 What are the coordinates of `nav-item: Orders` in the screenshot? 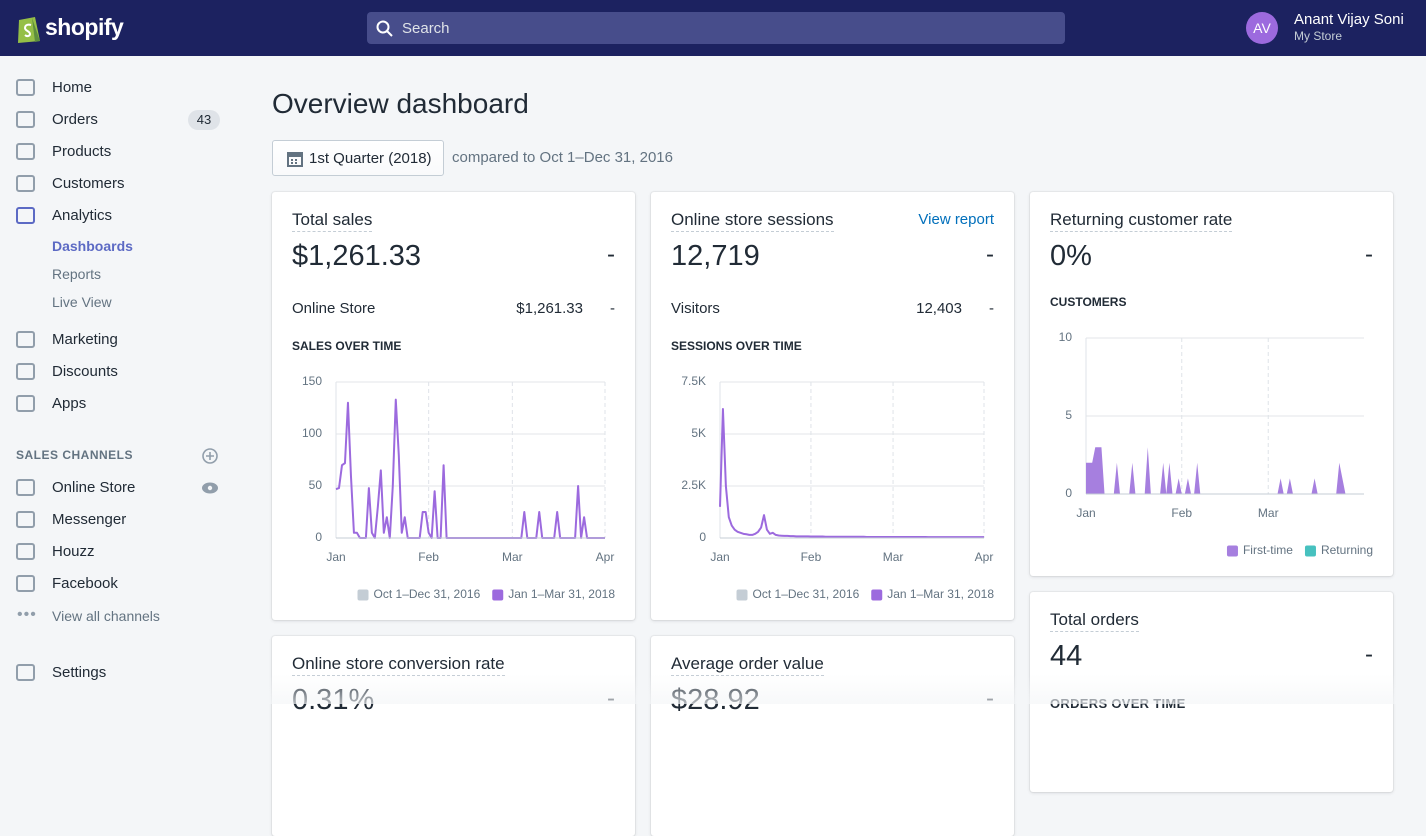 It's located at (75, 119).